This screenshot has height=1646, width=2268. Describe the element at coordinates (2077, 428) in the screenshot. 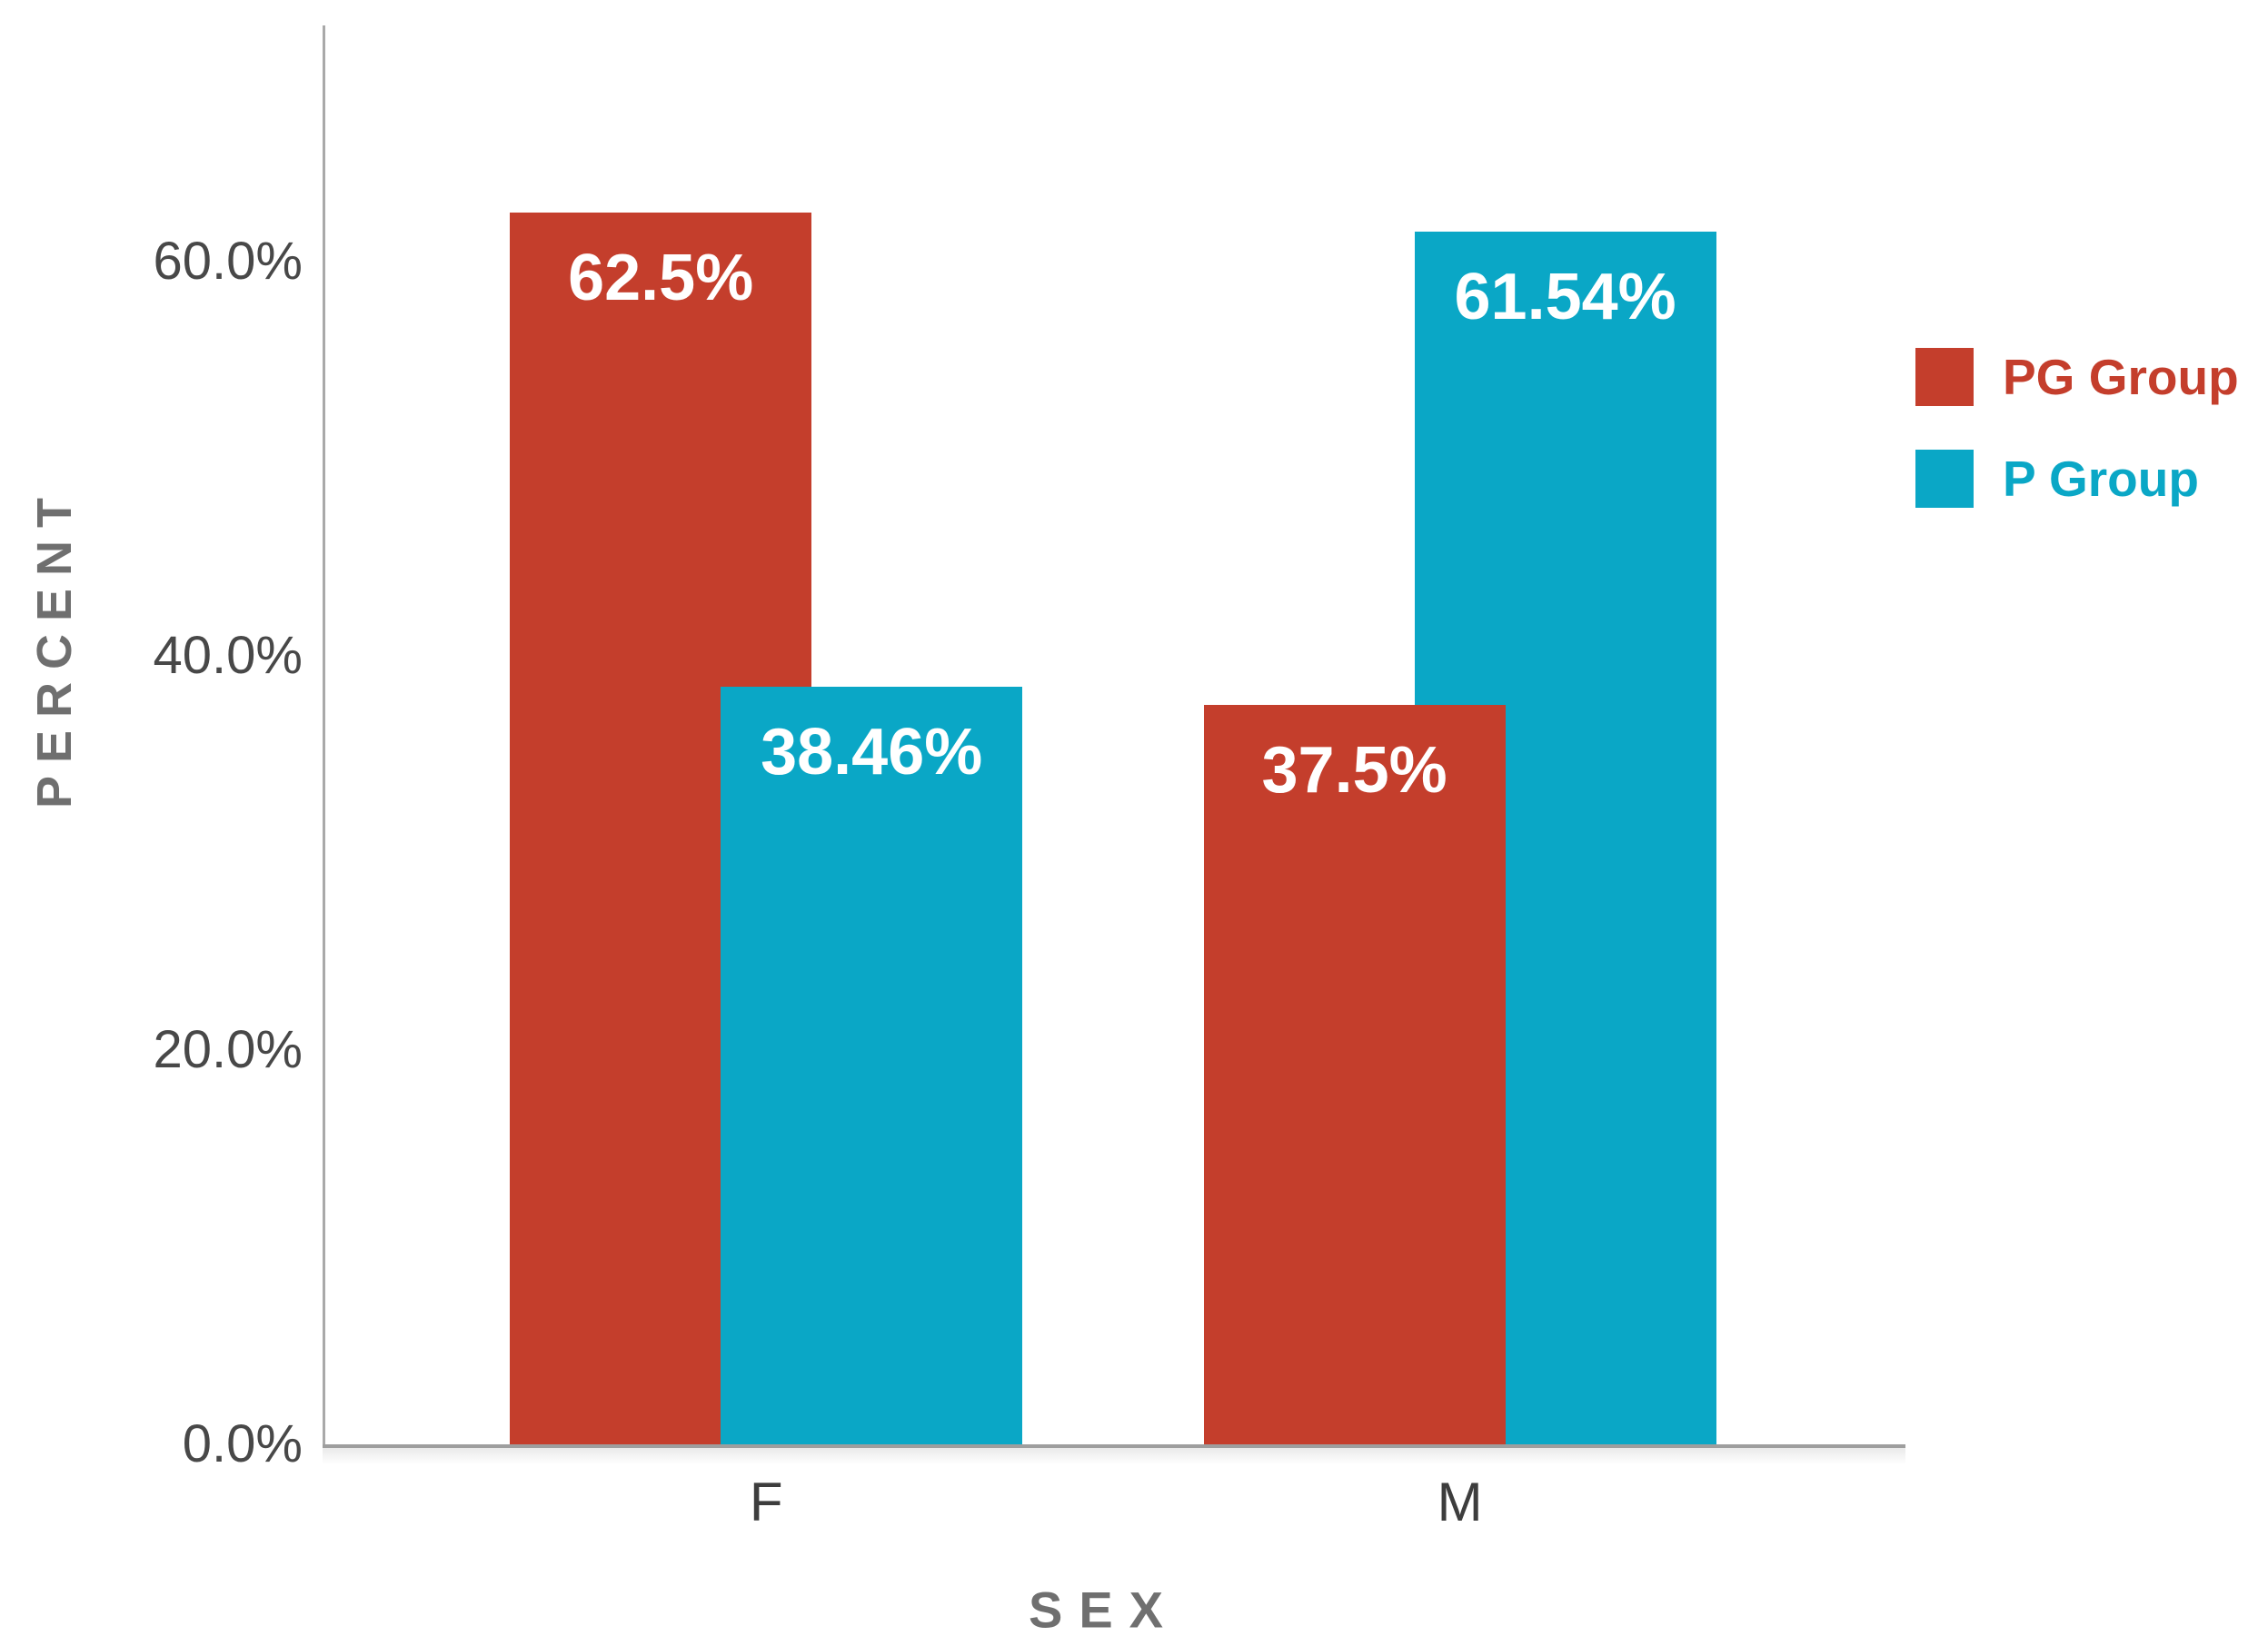

I see `legend: PG Group P Group` at that location.